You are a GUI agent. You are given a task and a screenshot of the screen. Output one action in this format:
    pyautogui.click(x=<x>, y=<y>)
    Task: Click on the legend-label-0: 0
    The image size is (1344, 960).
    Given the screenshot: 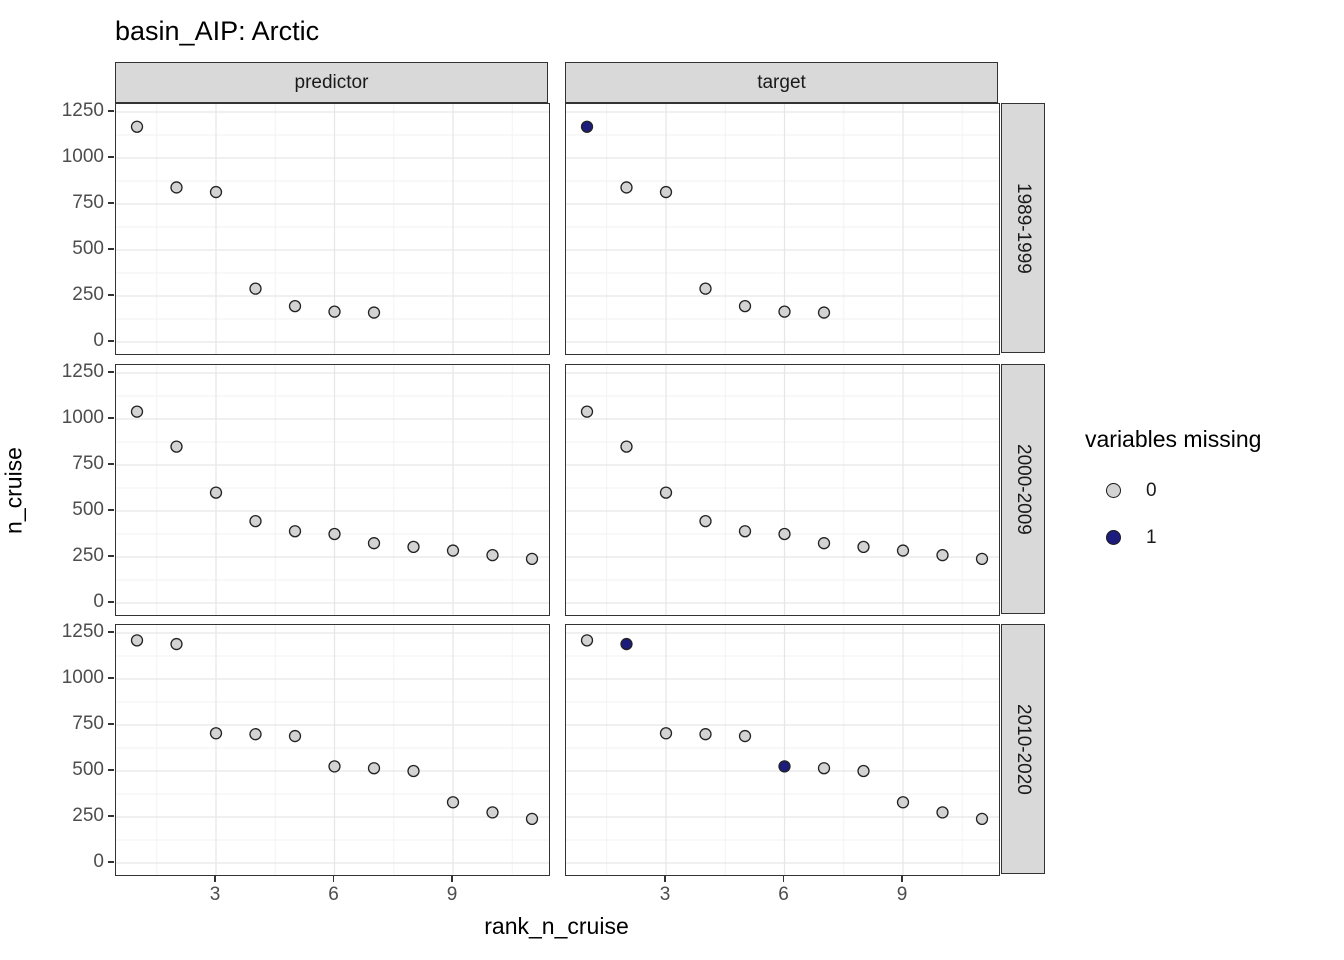 What is the action you would take?
    pyautogui.click(x=1151, y=490)
    